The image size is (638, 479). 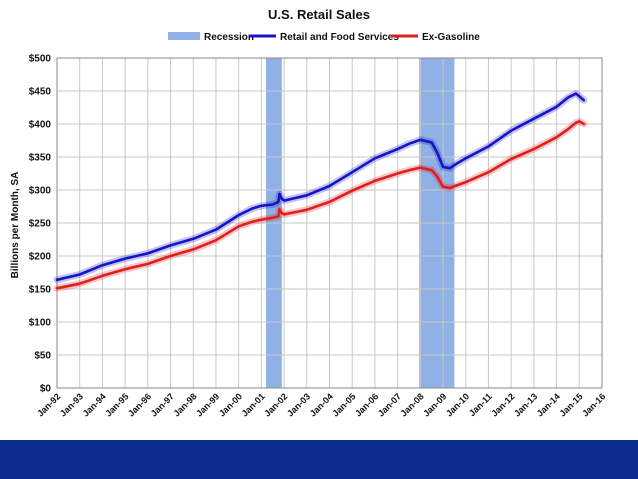 What do you see at coordinates (40, 125) in the screenshot?
I see `y-tick-label: $400` at bounding box center [40, 125].